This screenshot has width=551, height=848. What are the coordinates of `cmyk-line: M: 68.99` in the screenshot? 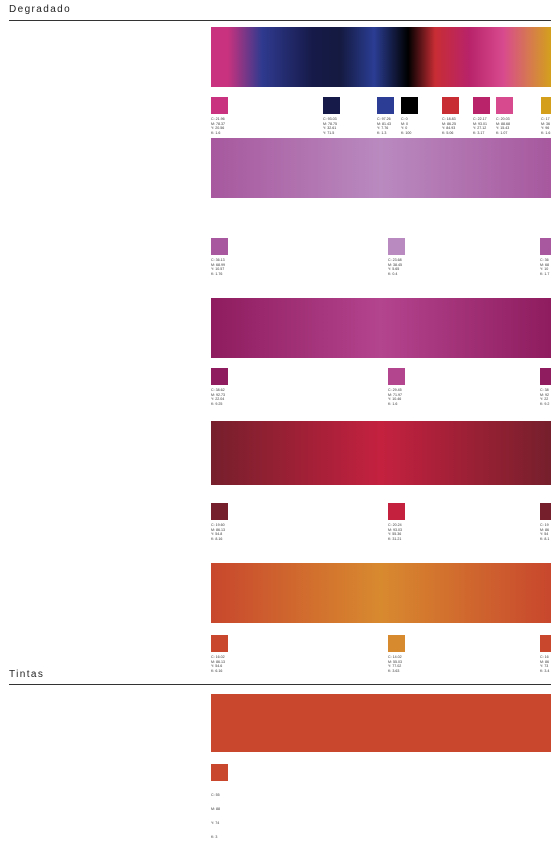 It's located at (218, 264).